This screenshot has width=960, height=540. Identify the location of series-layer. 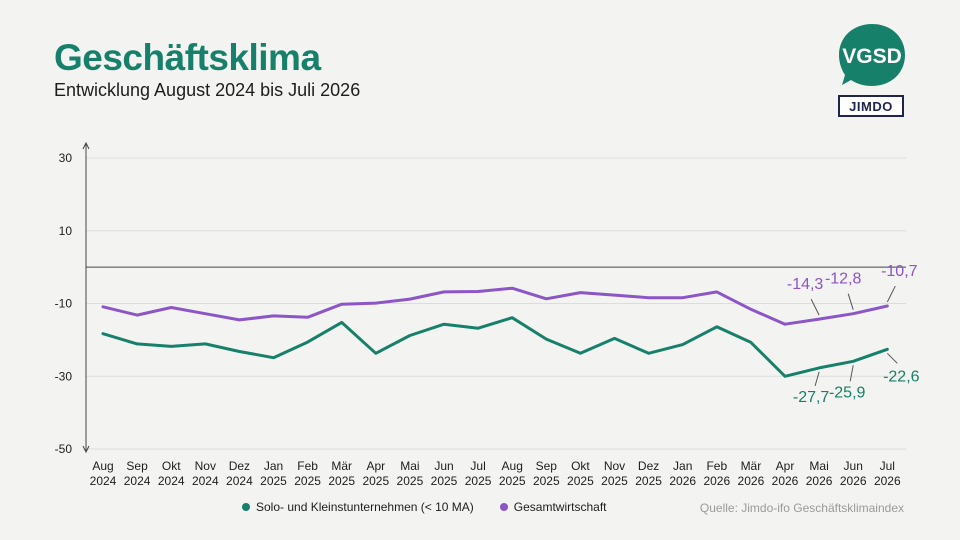
(495, 332).